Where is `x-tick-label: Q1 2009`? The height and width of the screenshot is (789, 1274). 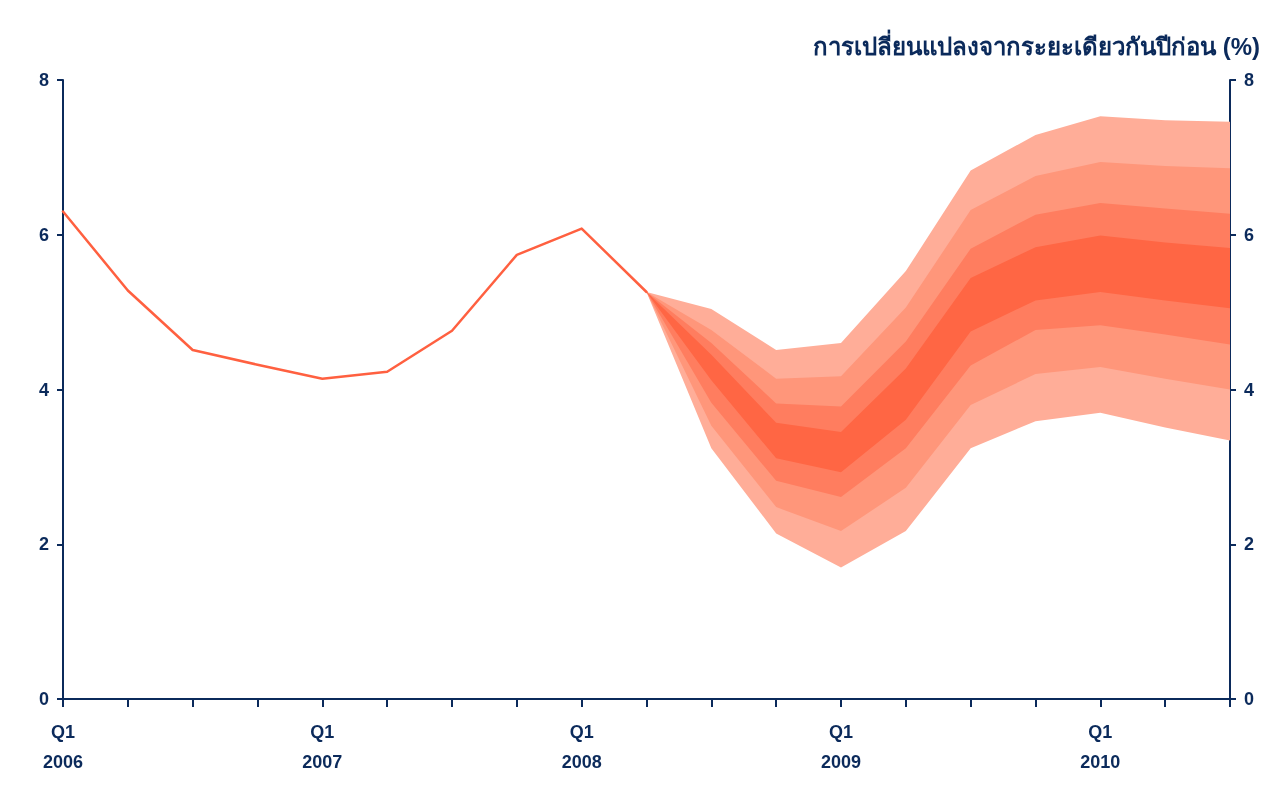 x-tick-label: Q1 2009 is located at coordinates (841, 747).